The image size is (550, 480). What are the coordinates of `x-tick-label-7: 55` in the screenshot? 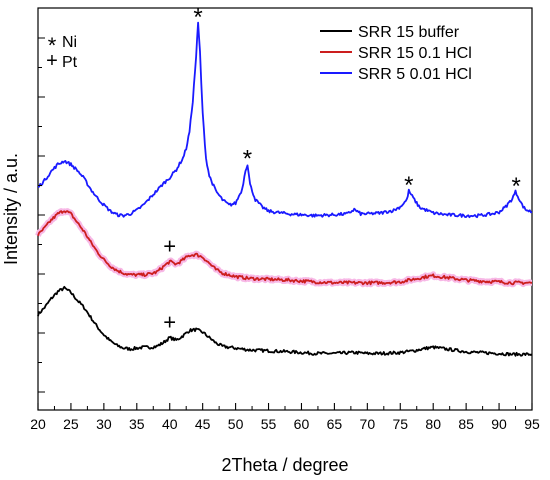 It's located at (269, 424).